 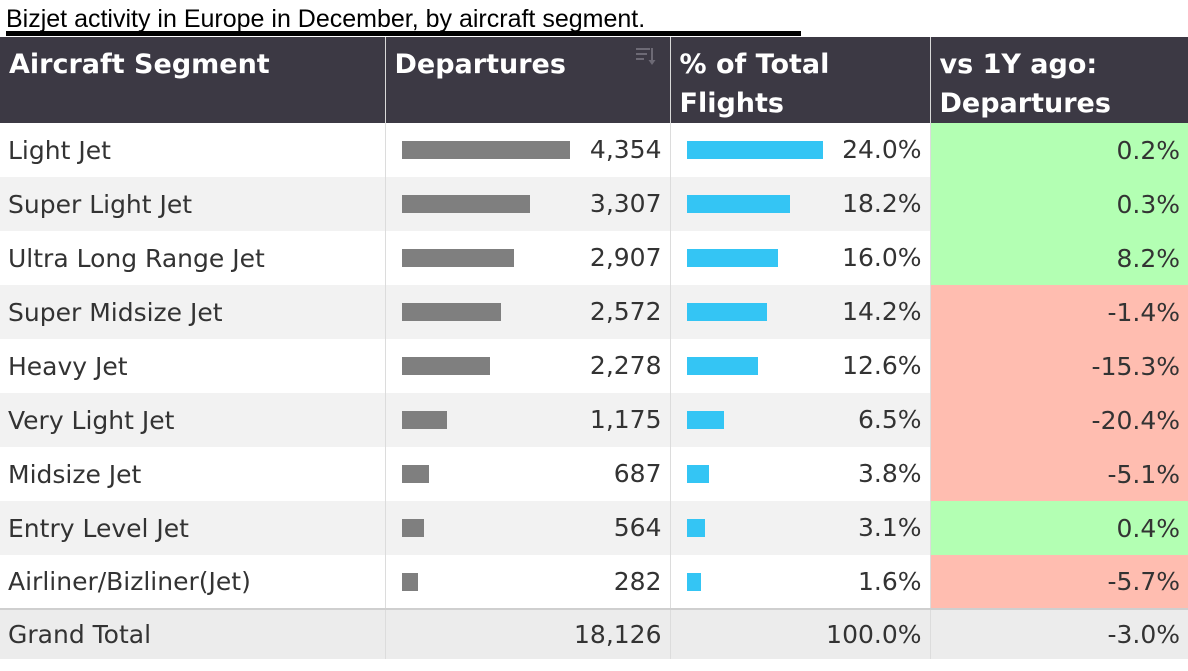 What do you see at coordinates (193, 633) in the screenshot?
I see `segment-cell: Grand Total` at bounding box center [193, 633].